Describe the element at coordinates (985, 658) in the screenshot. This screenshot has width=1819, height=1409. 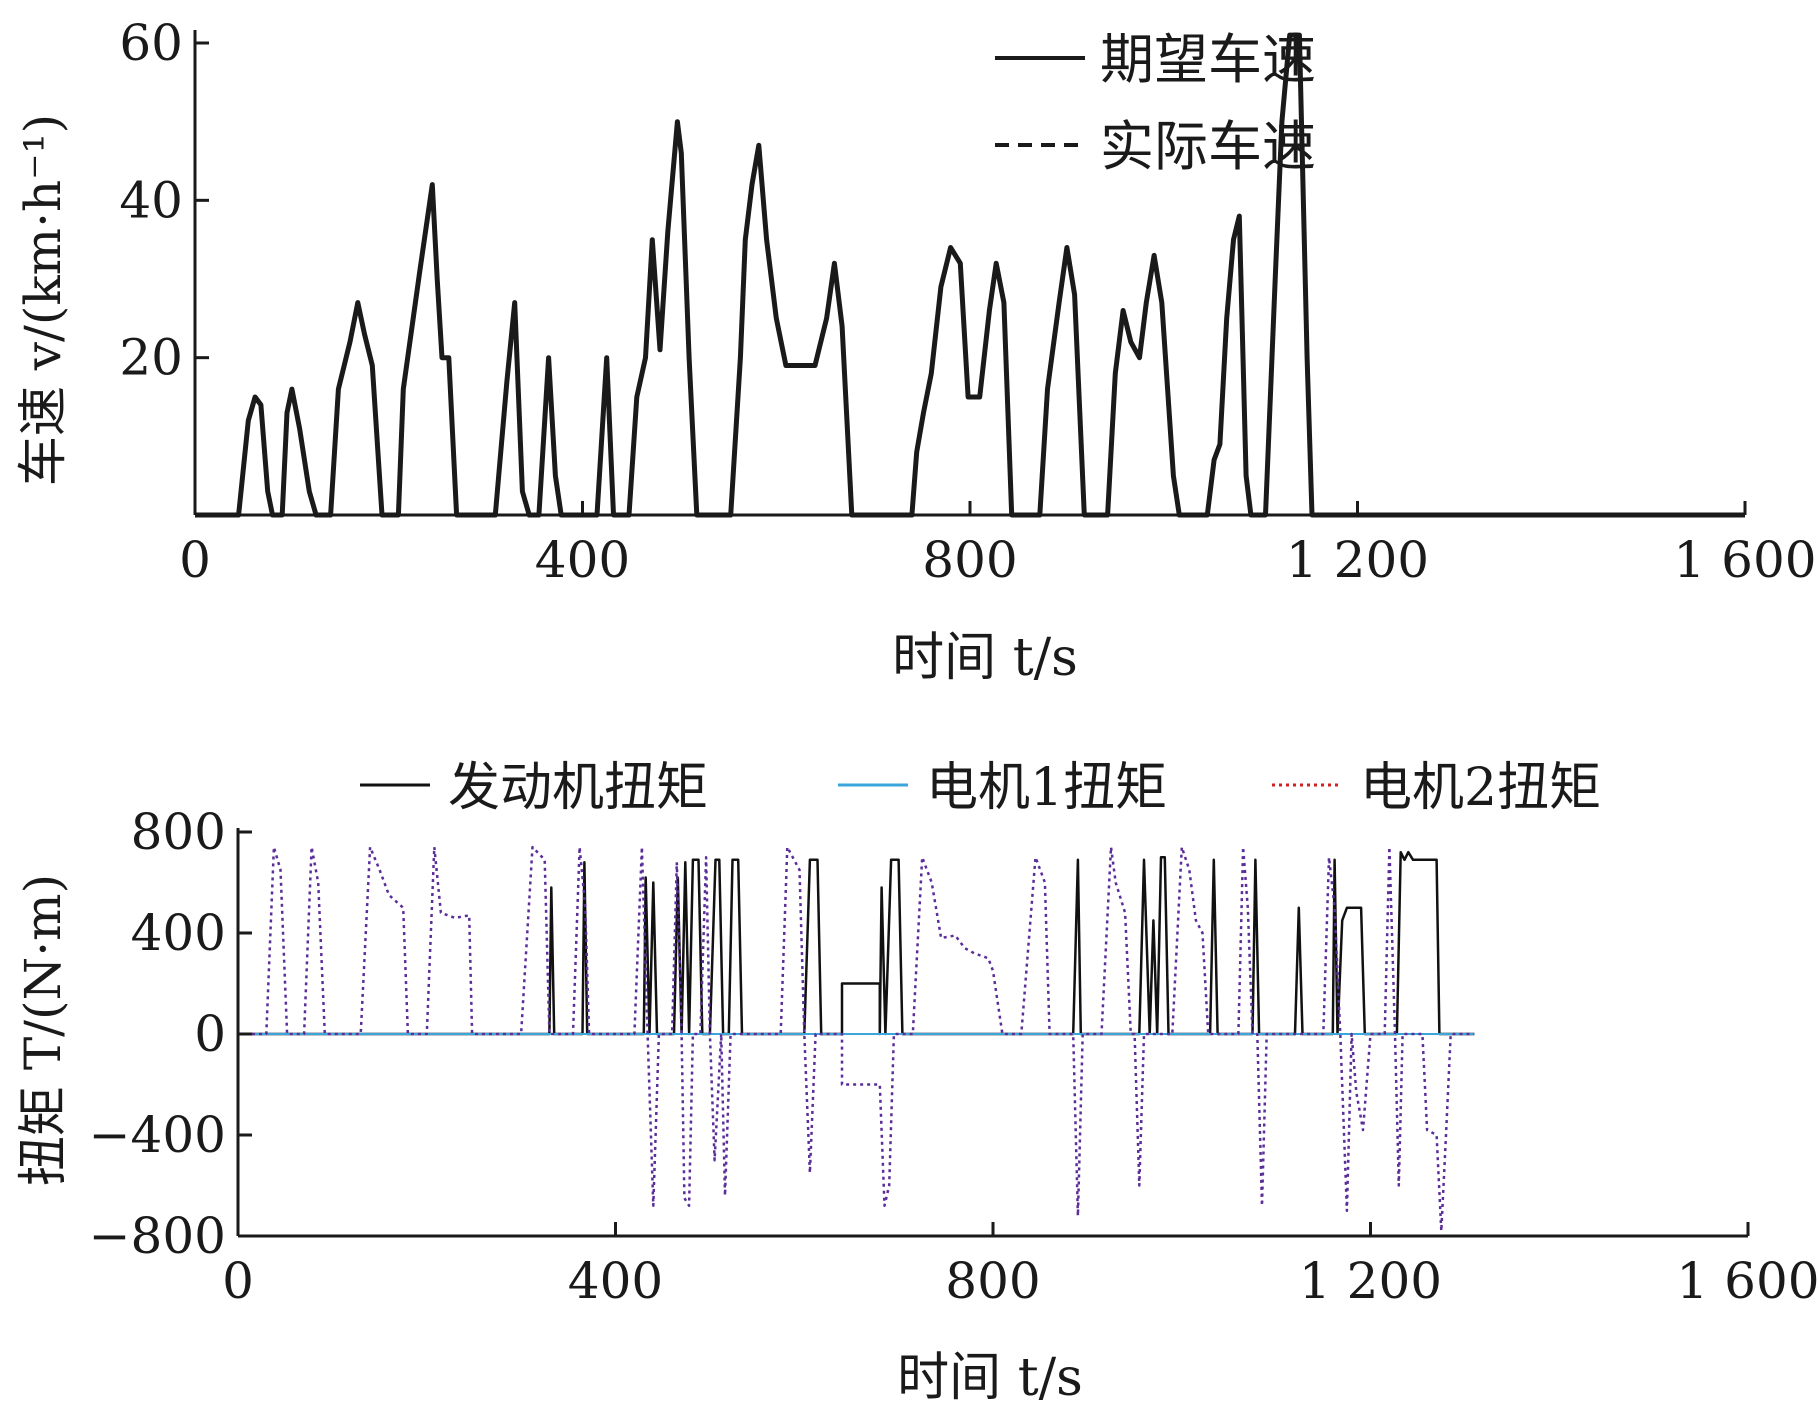
I see `speed-x-axis-label: 时间 t/s` at that location.